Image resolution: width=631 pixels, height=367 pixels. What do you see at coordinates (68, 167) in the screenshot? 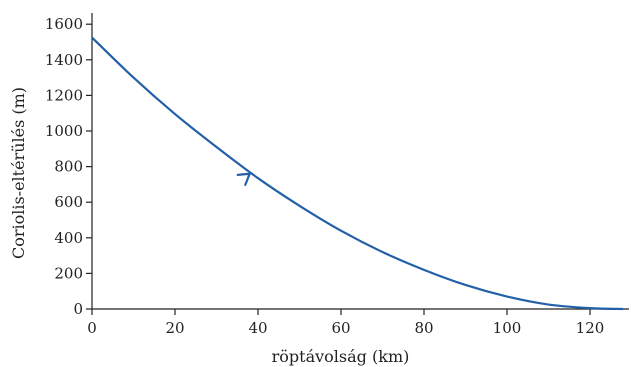
I see `y-tick-label: 800` at bounding box center [68, 167].